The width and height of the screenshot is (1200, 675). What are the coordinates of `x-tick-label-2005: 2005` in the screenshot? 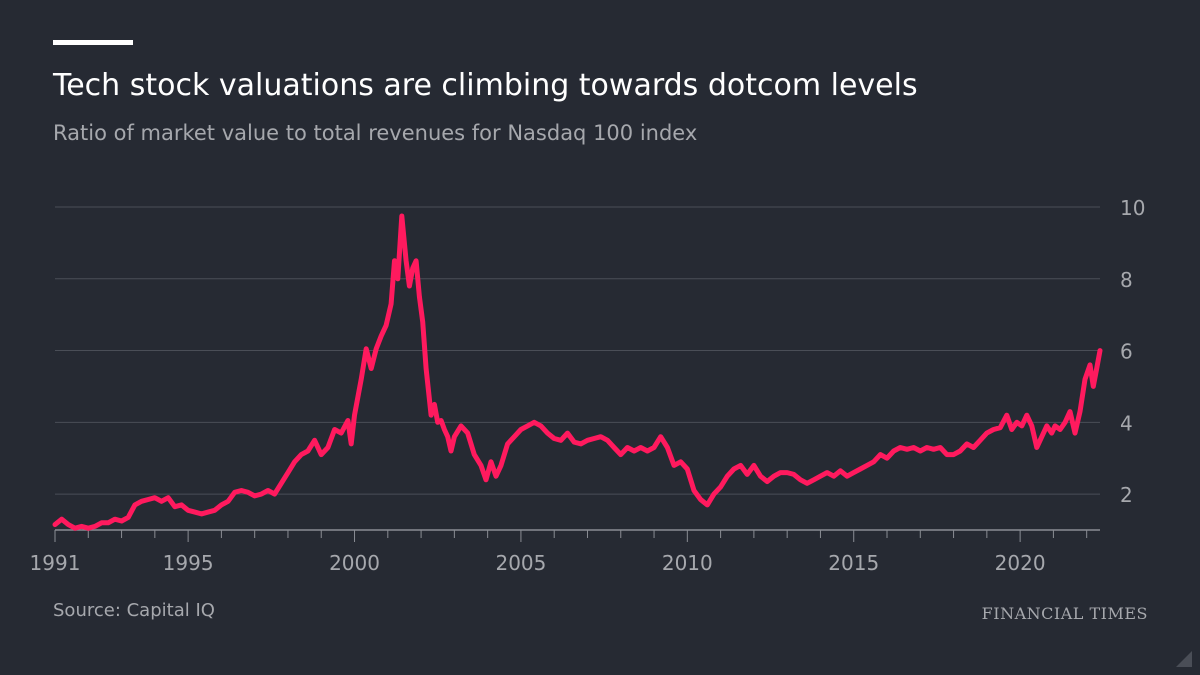 It's located at (520, 563).